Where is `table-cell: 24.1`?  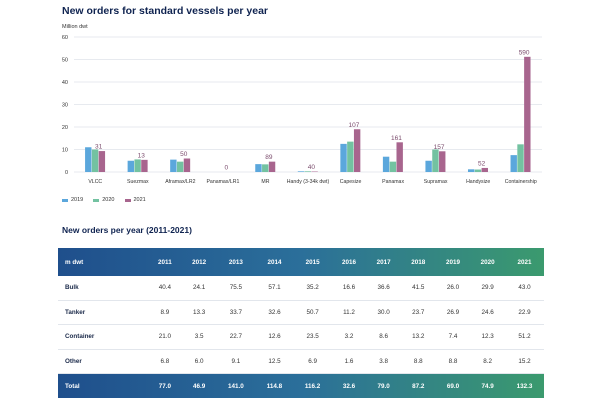 table-cell: 24.1 is located at coordinates (199, 288).